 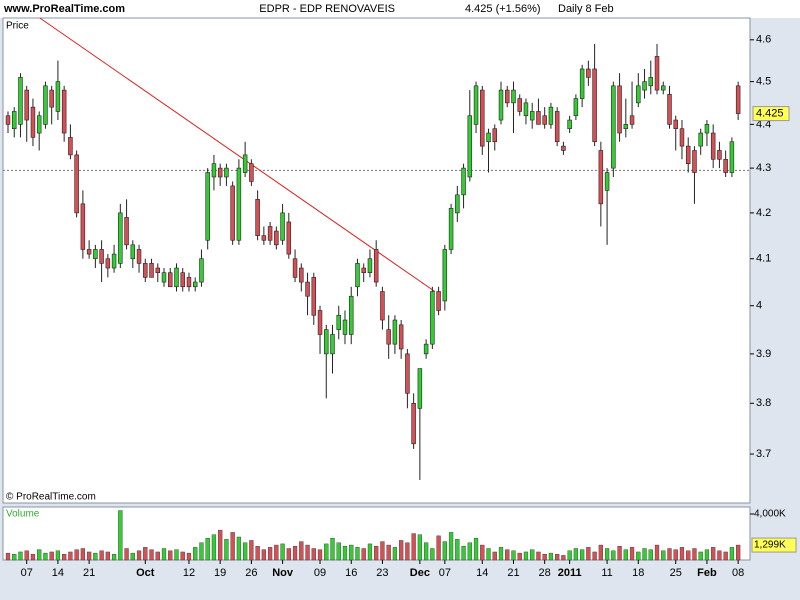 I want to click on x-tick-label: 08, so click(x=738, y=573).